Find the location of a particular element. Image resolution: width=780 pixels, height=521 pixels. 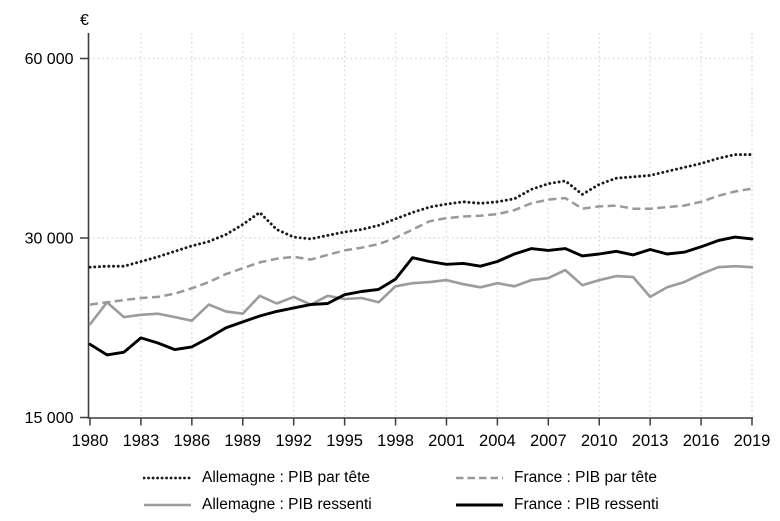

legend-item-allemagne-pib-ressenti: Allemagne : PIB ressenti is located at coordinates (257, 505).